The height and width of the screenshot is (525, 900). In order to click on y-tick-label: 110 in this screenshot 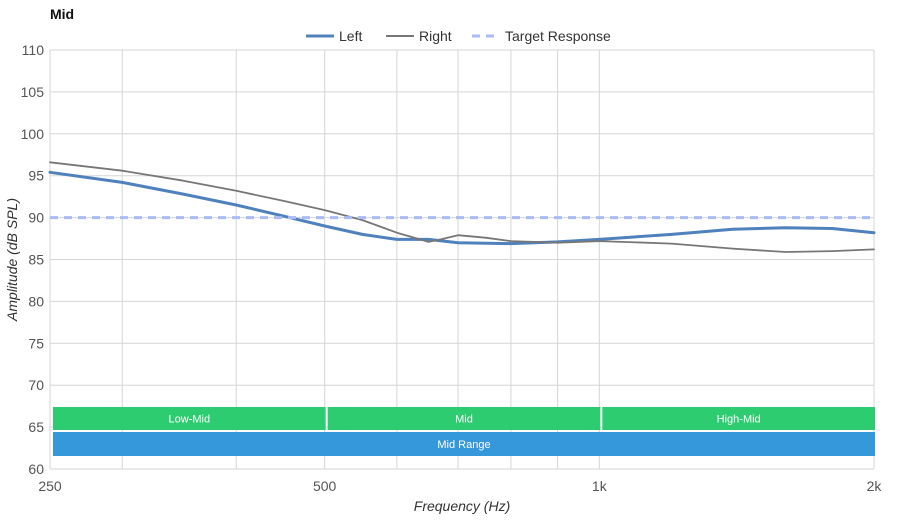, I will do `click(33, 50)`.